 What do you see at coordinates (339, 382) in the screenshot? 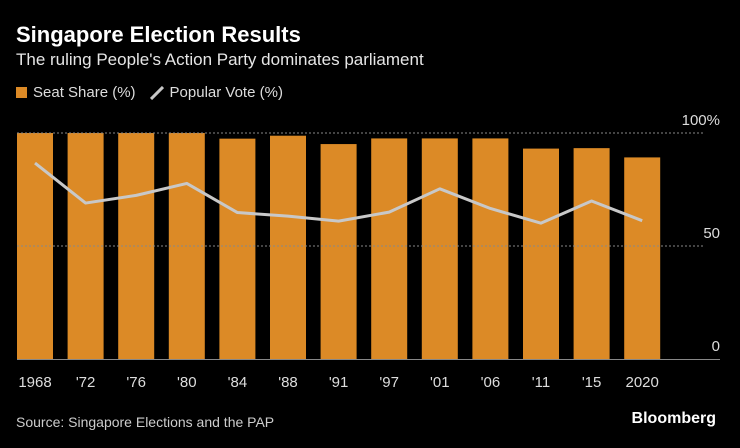
I see `x-tick-label: '91` at bounding box center [339, 382].